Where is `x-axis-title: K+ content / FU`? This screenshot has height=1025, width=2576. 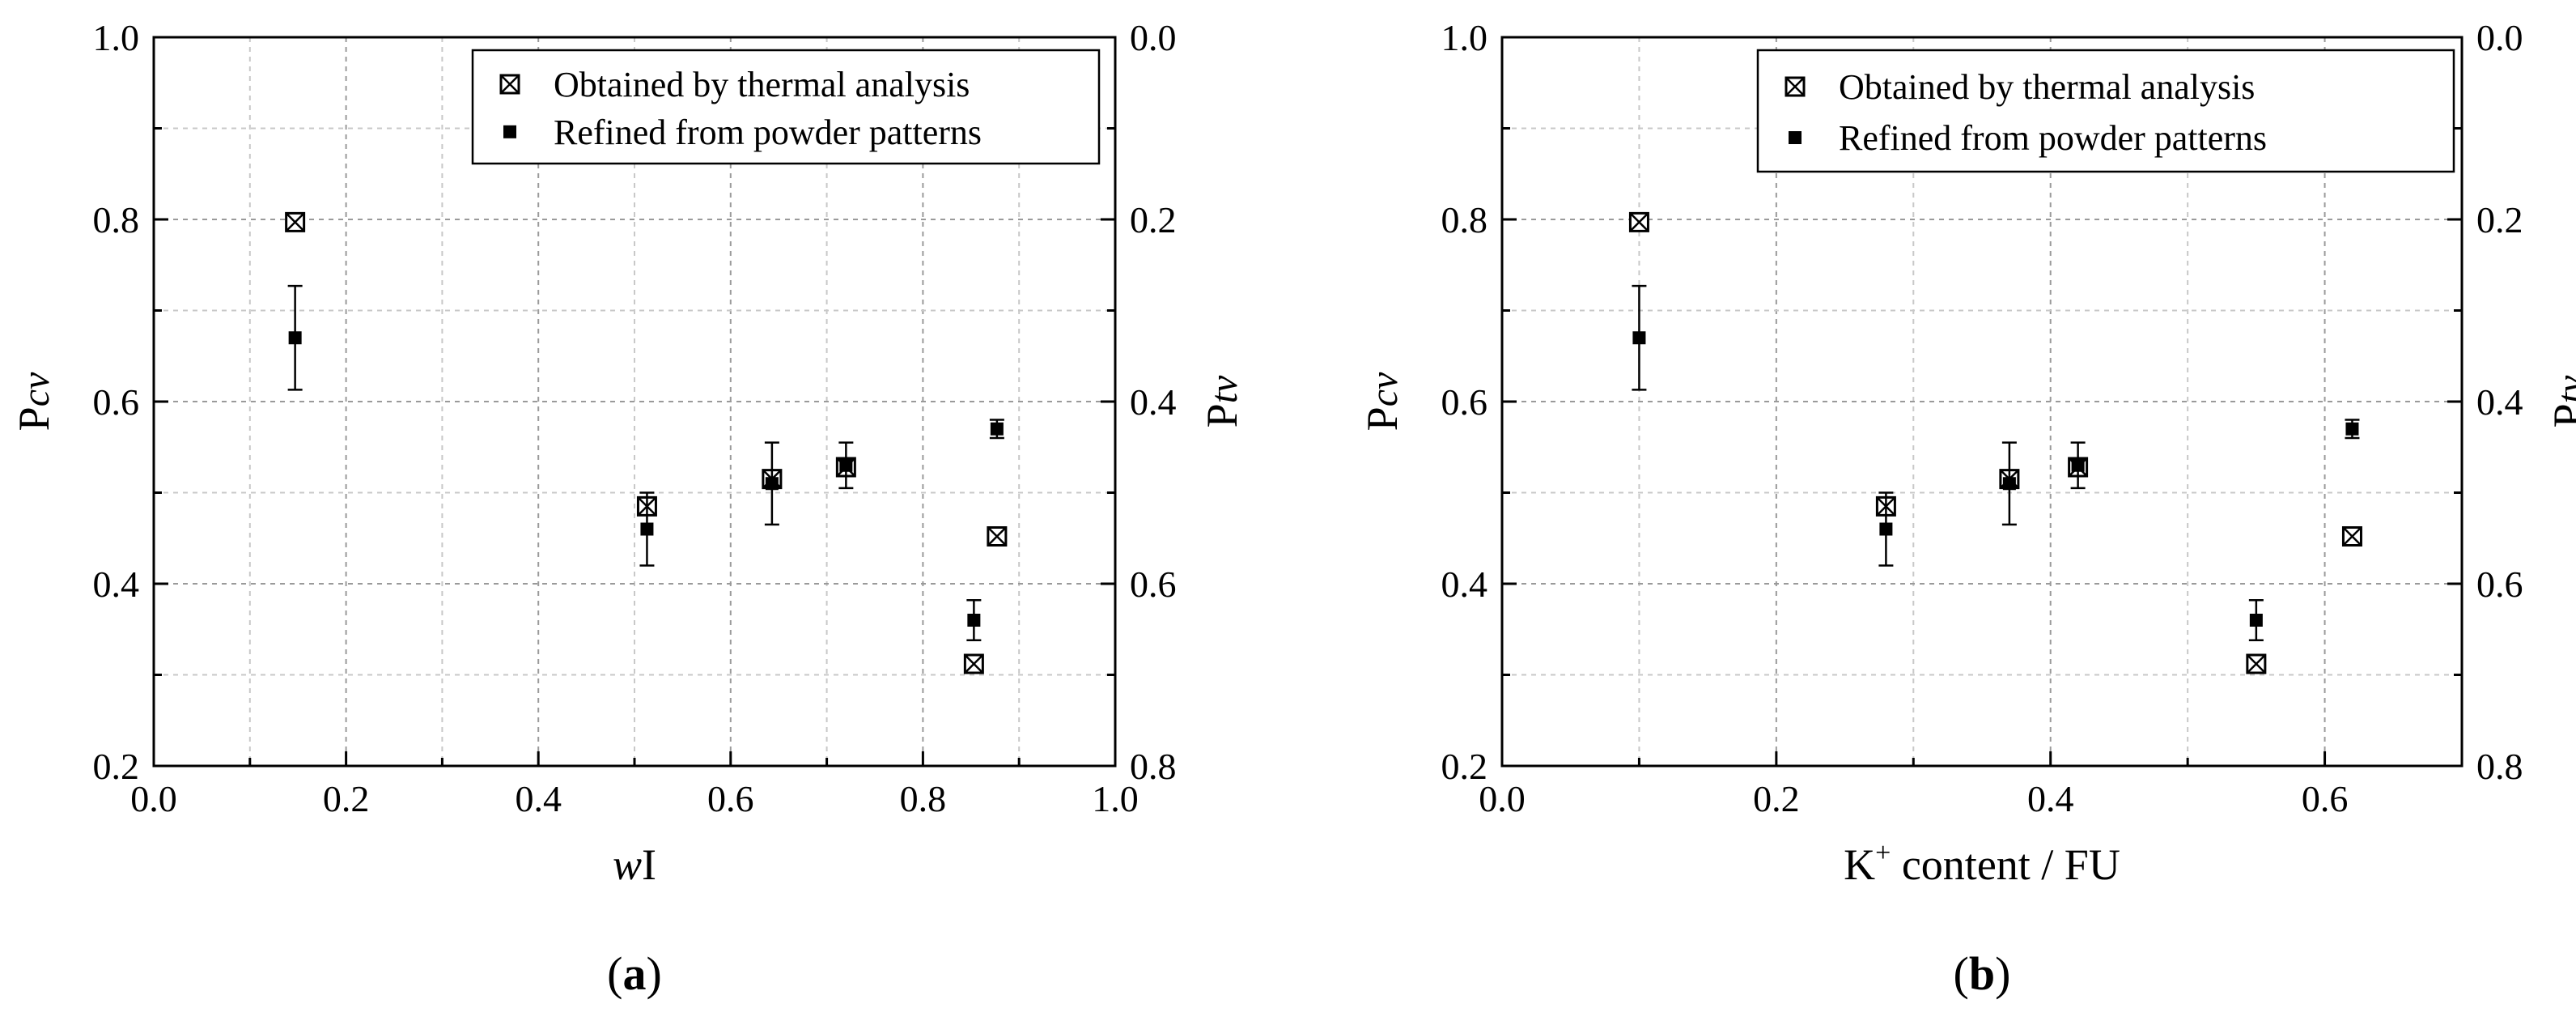
x-axis-title: K+ content / FU is located at coordinates (1982, 863).